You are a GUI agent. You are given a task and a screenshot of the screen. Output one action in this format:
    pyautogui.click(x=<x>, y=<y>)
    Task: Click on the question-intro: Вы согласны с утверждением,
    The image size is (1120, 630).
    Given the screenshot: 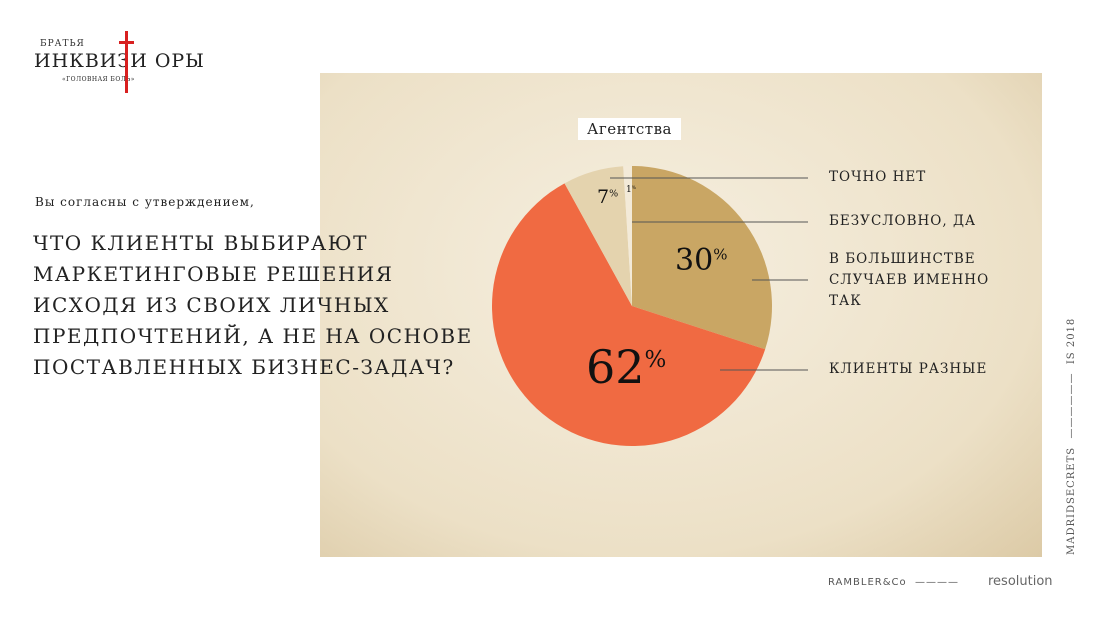 What is the action you would take?
    pyautogui.click(x=145, y=202)
    